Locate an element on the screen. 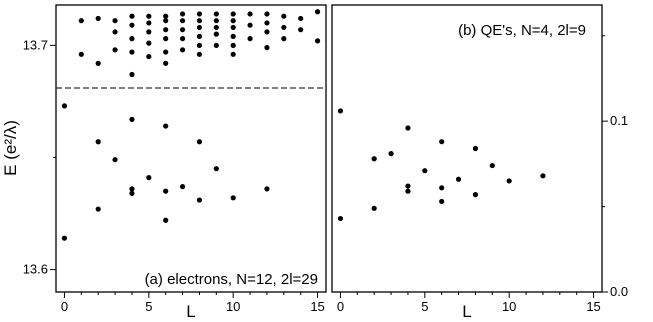 This screenshot has width=653, height=322. y-axis-title: E (e²/λ) is located at coordinates (10, 148).